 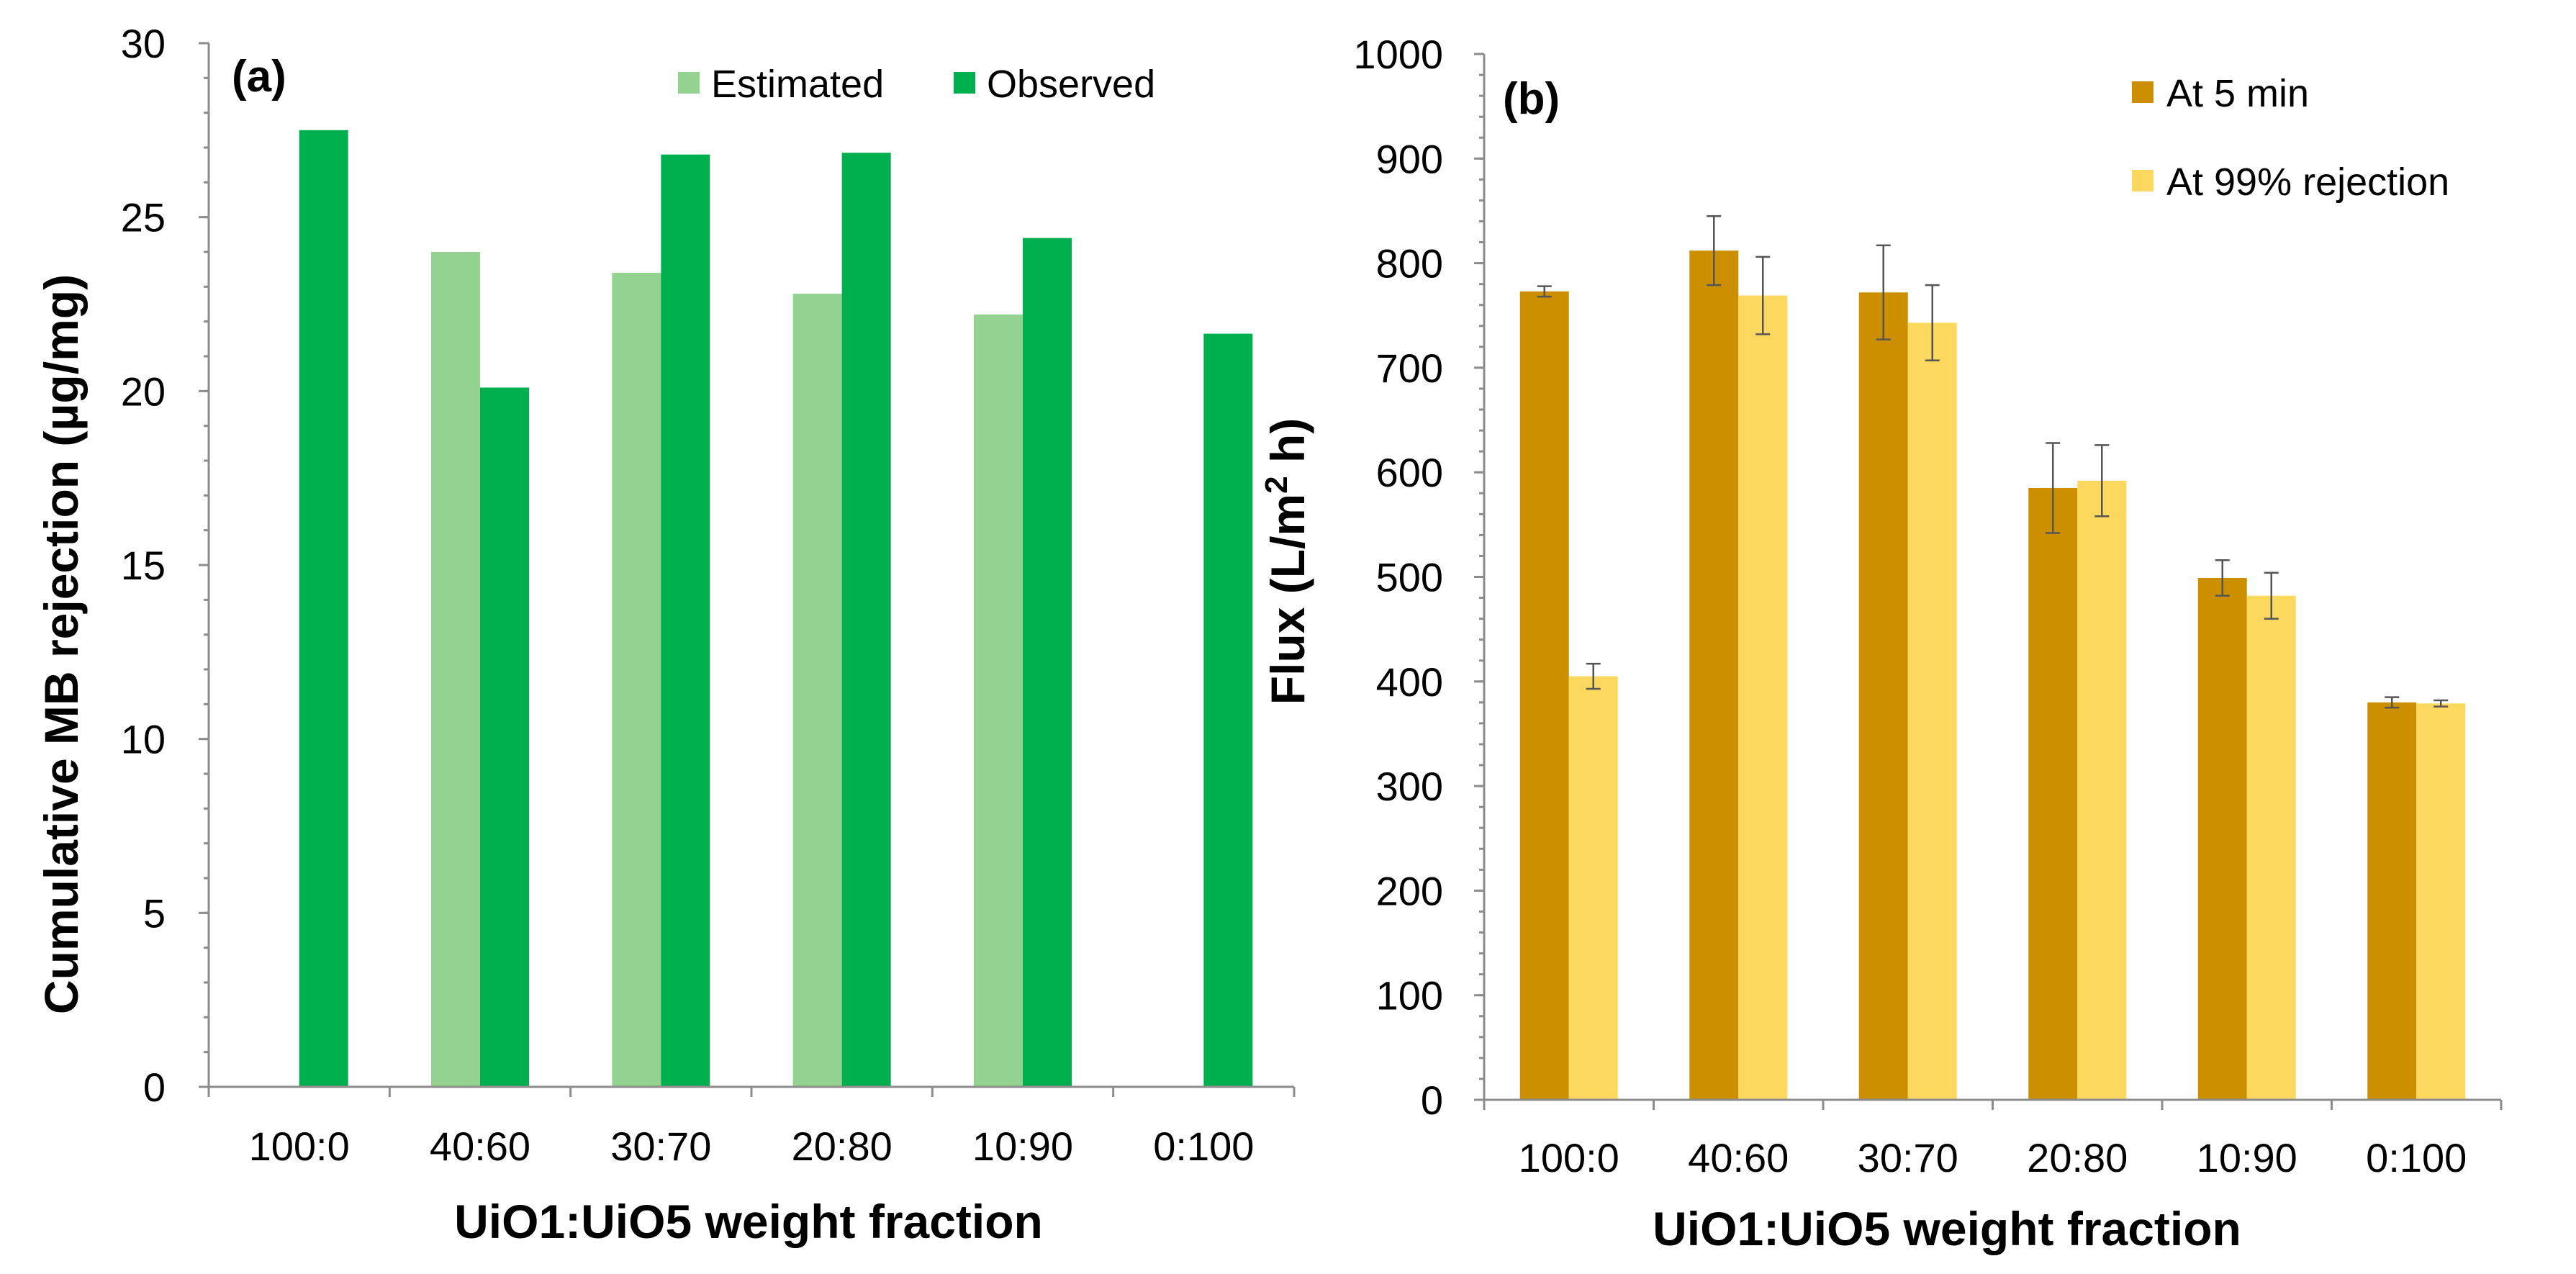 I want to click on legend-label-estimated: Estimated, so click(x=797, y=85).